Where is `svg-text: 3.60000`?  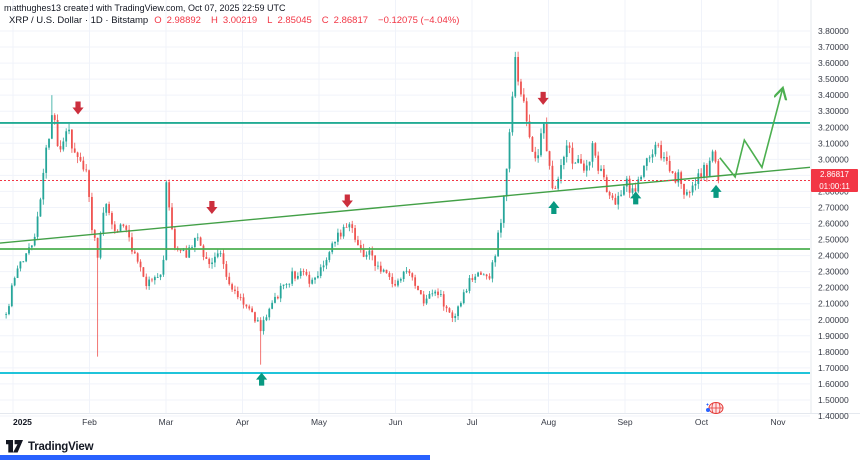
svg-text: 3.60000 is located at coordinates (833, 63).